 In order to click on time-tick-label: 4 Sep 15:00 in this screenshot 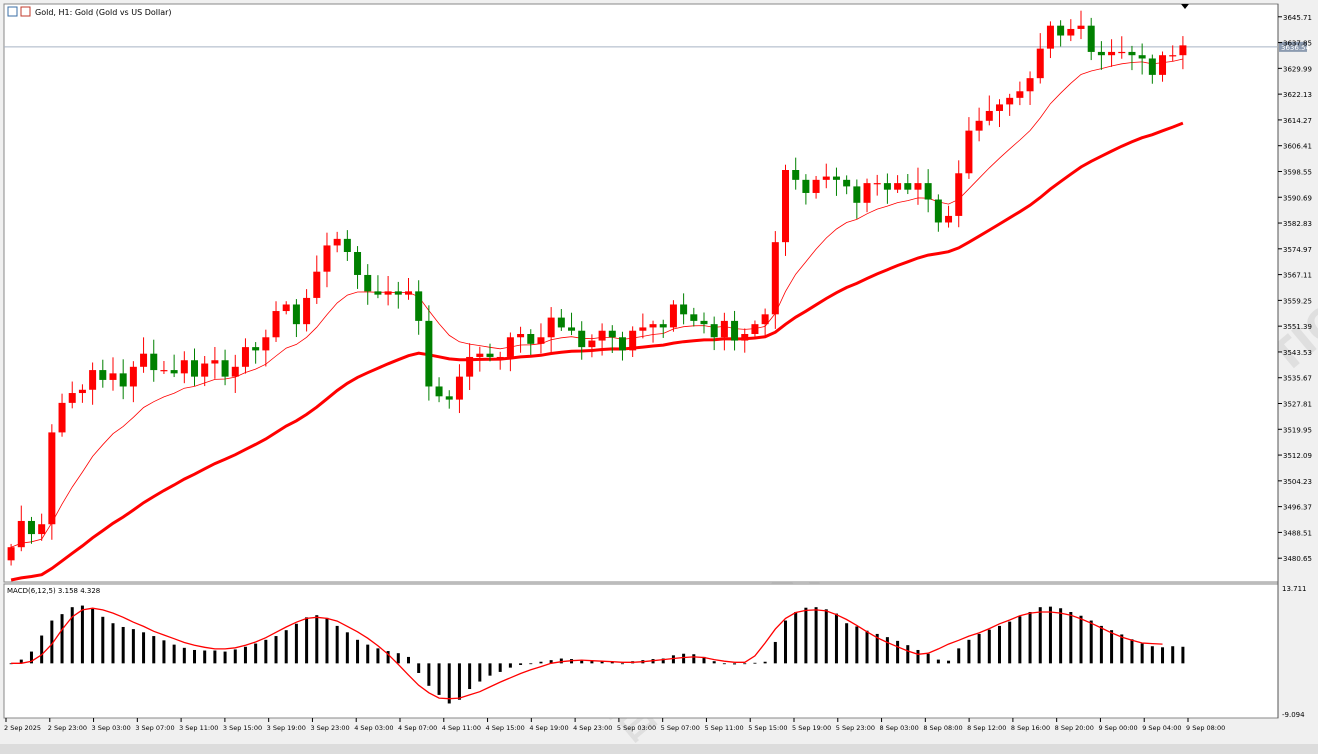, I will do `click(505, 728)`.